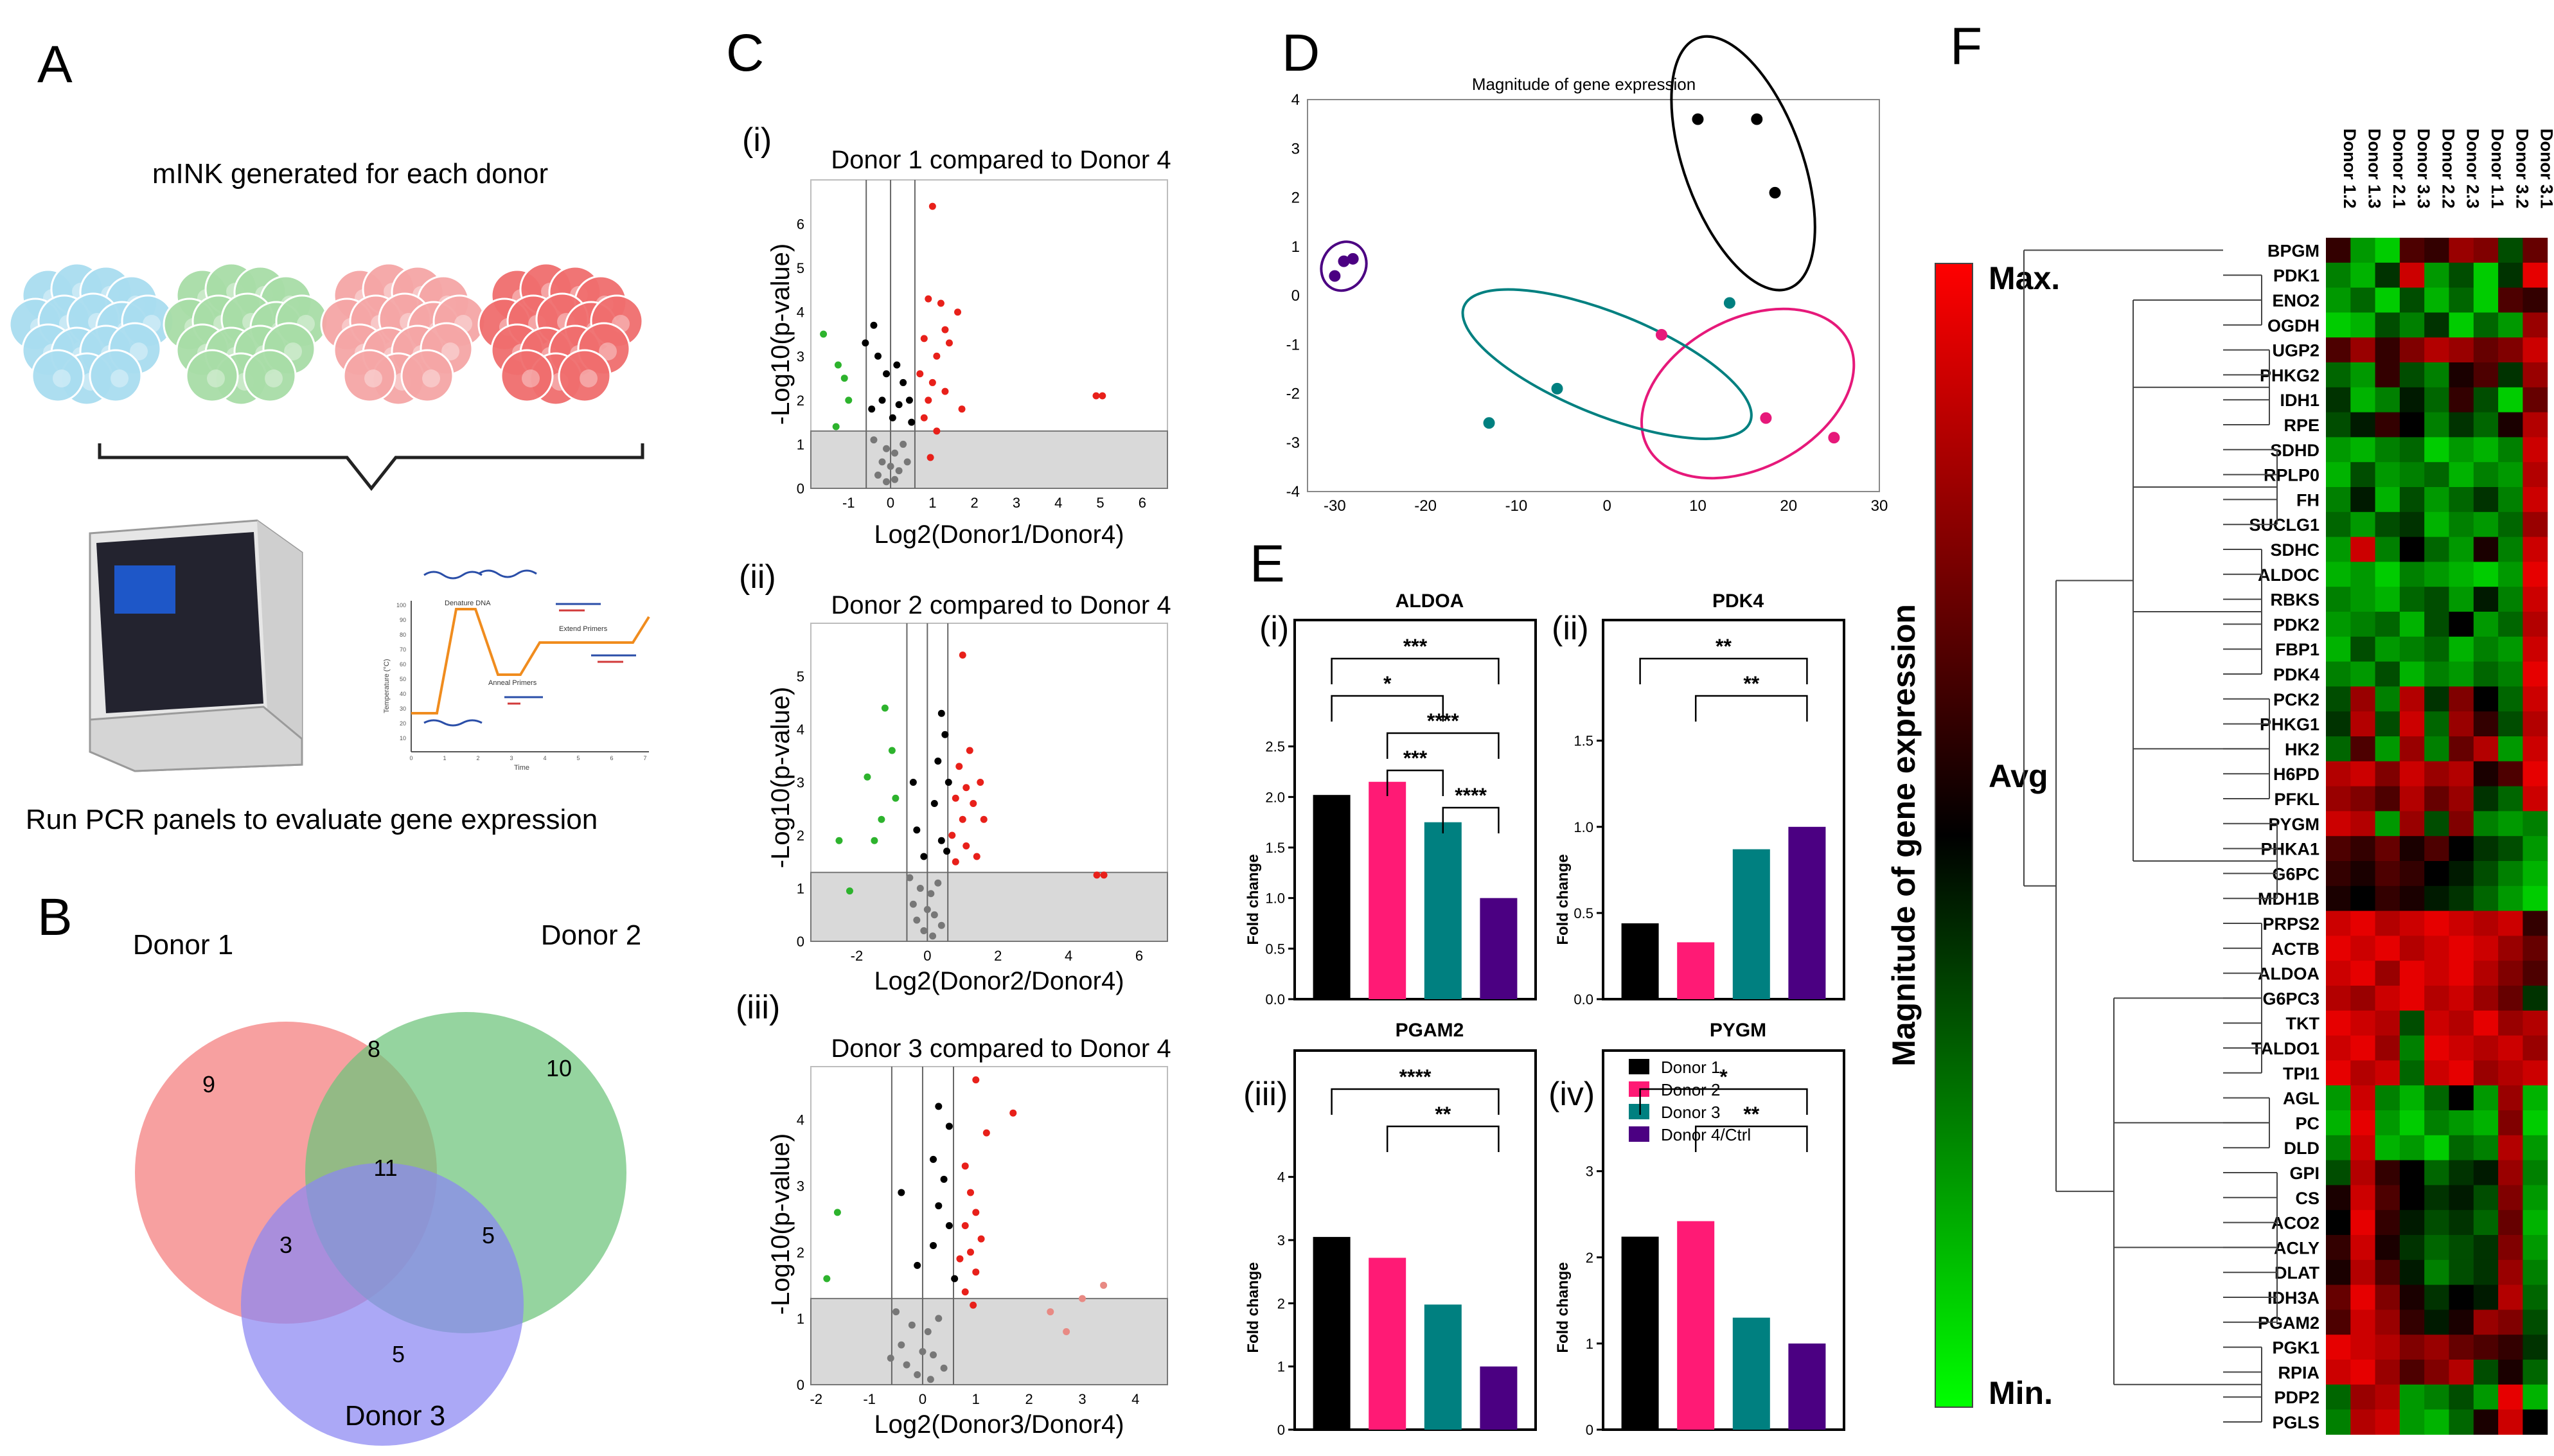 The image size is (2554, 1456). Describe the element at coordinates (1281, 1177) in the screenshot. I see `bar-ytick-label: 4` at that location.